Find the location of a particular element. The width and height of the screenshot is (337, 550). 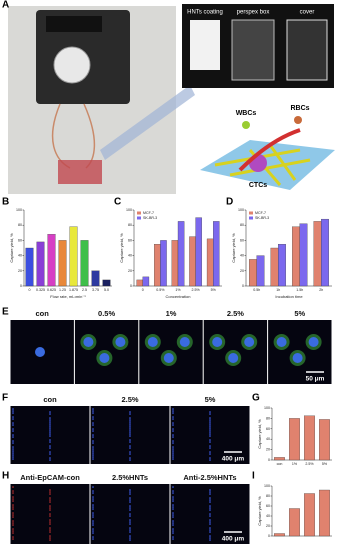

pump-head is located at coordinates (72, 65).